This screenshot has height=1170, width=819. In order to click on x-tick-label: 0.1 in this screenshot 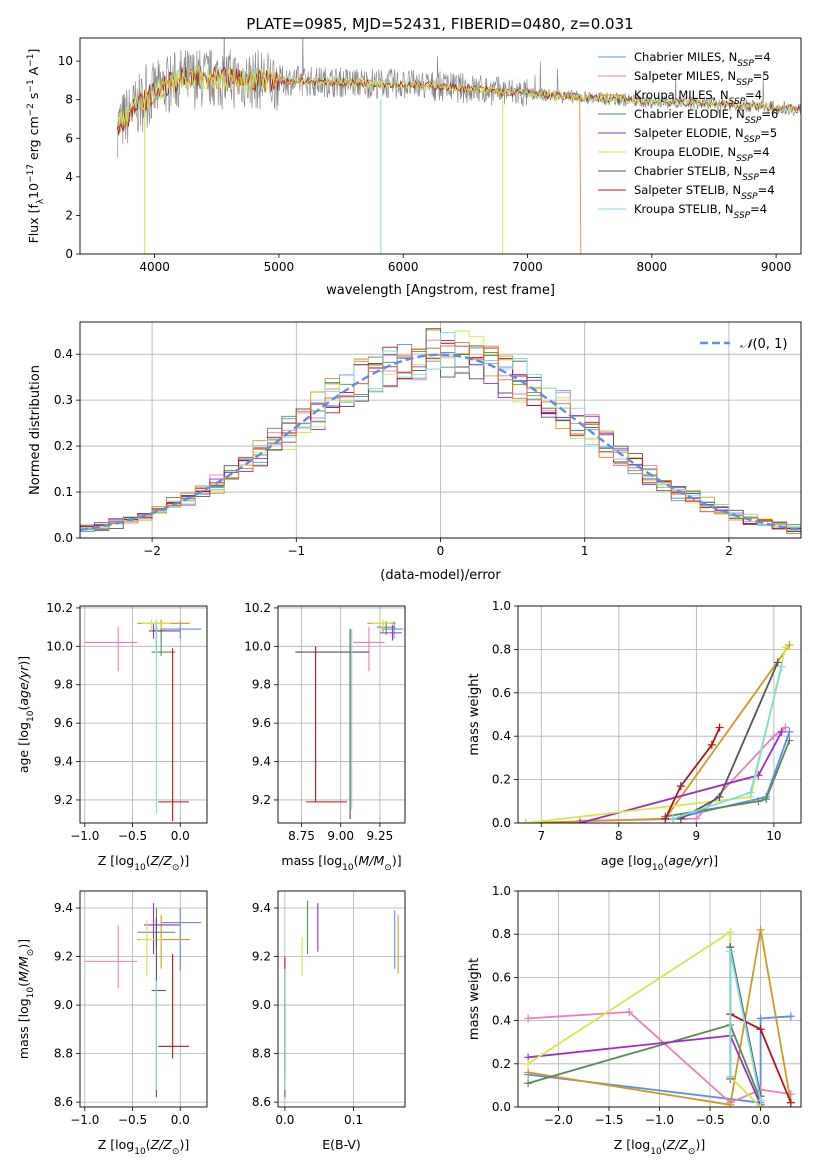, I will do `click(353, 1120)`.